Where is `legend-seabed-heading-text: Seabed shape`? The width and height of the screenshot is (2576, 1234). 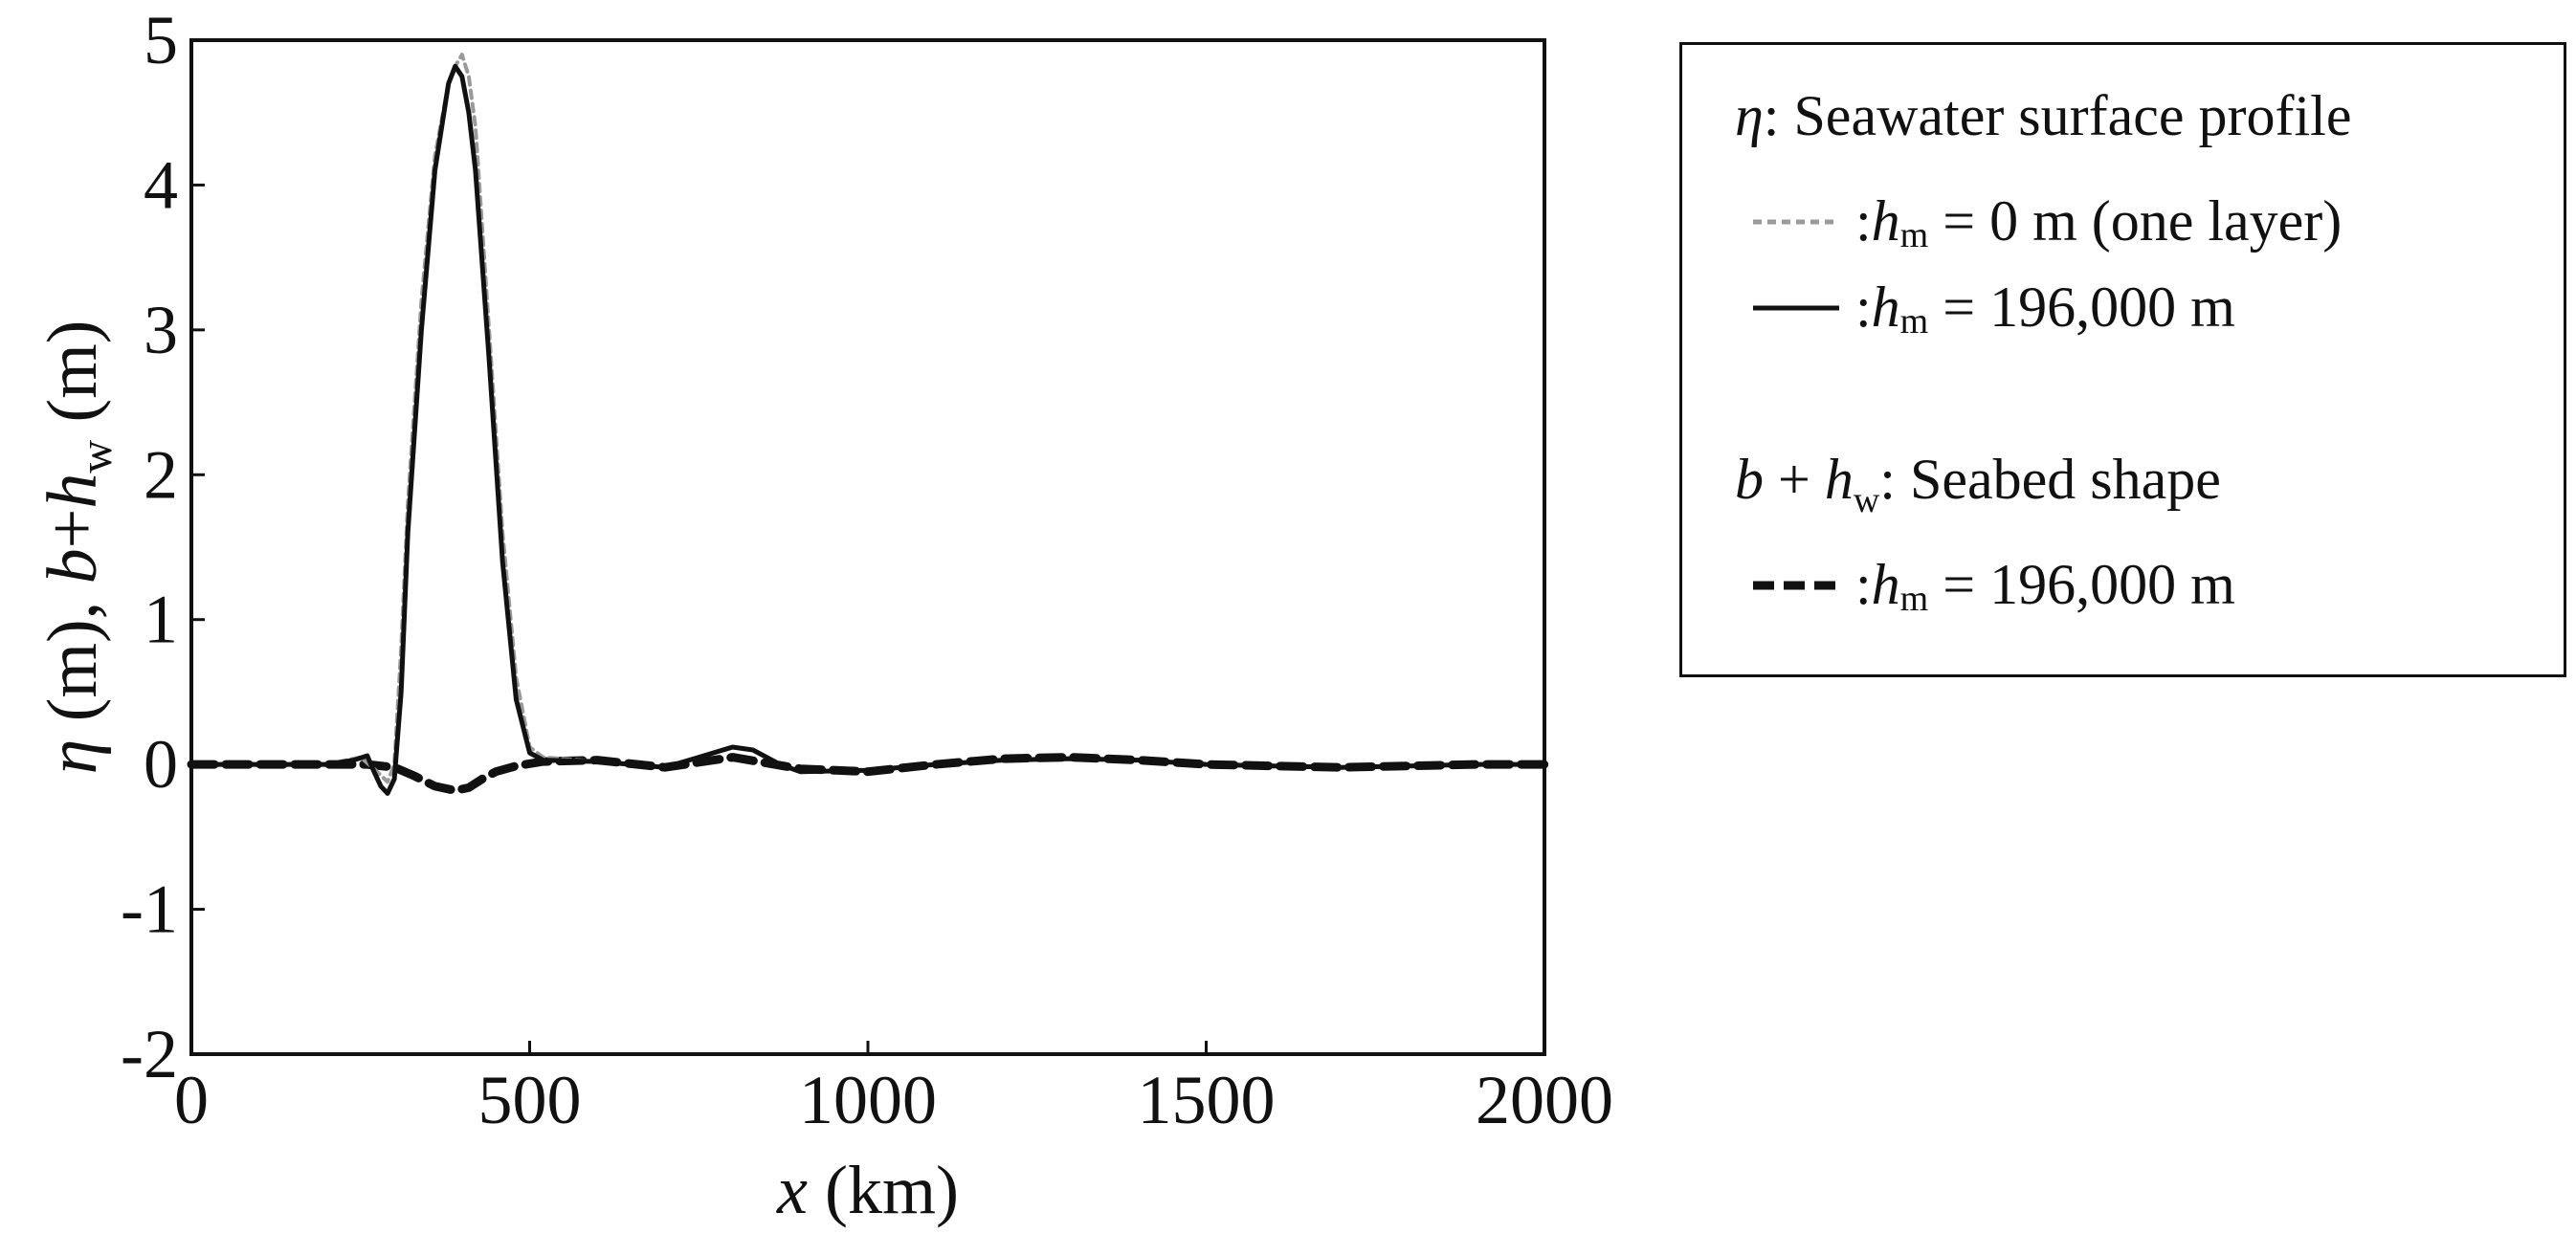 legend-seabed-heading-text: Seabed shape is located at coordinates (2065, 480).